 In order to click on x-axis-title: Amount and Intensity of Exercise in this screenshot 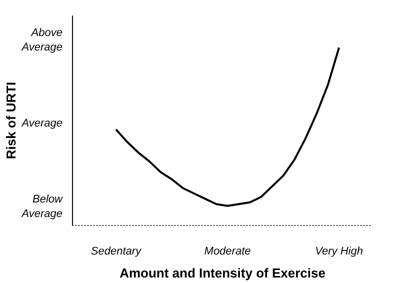, I will do `click(223, 273)`.